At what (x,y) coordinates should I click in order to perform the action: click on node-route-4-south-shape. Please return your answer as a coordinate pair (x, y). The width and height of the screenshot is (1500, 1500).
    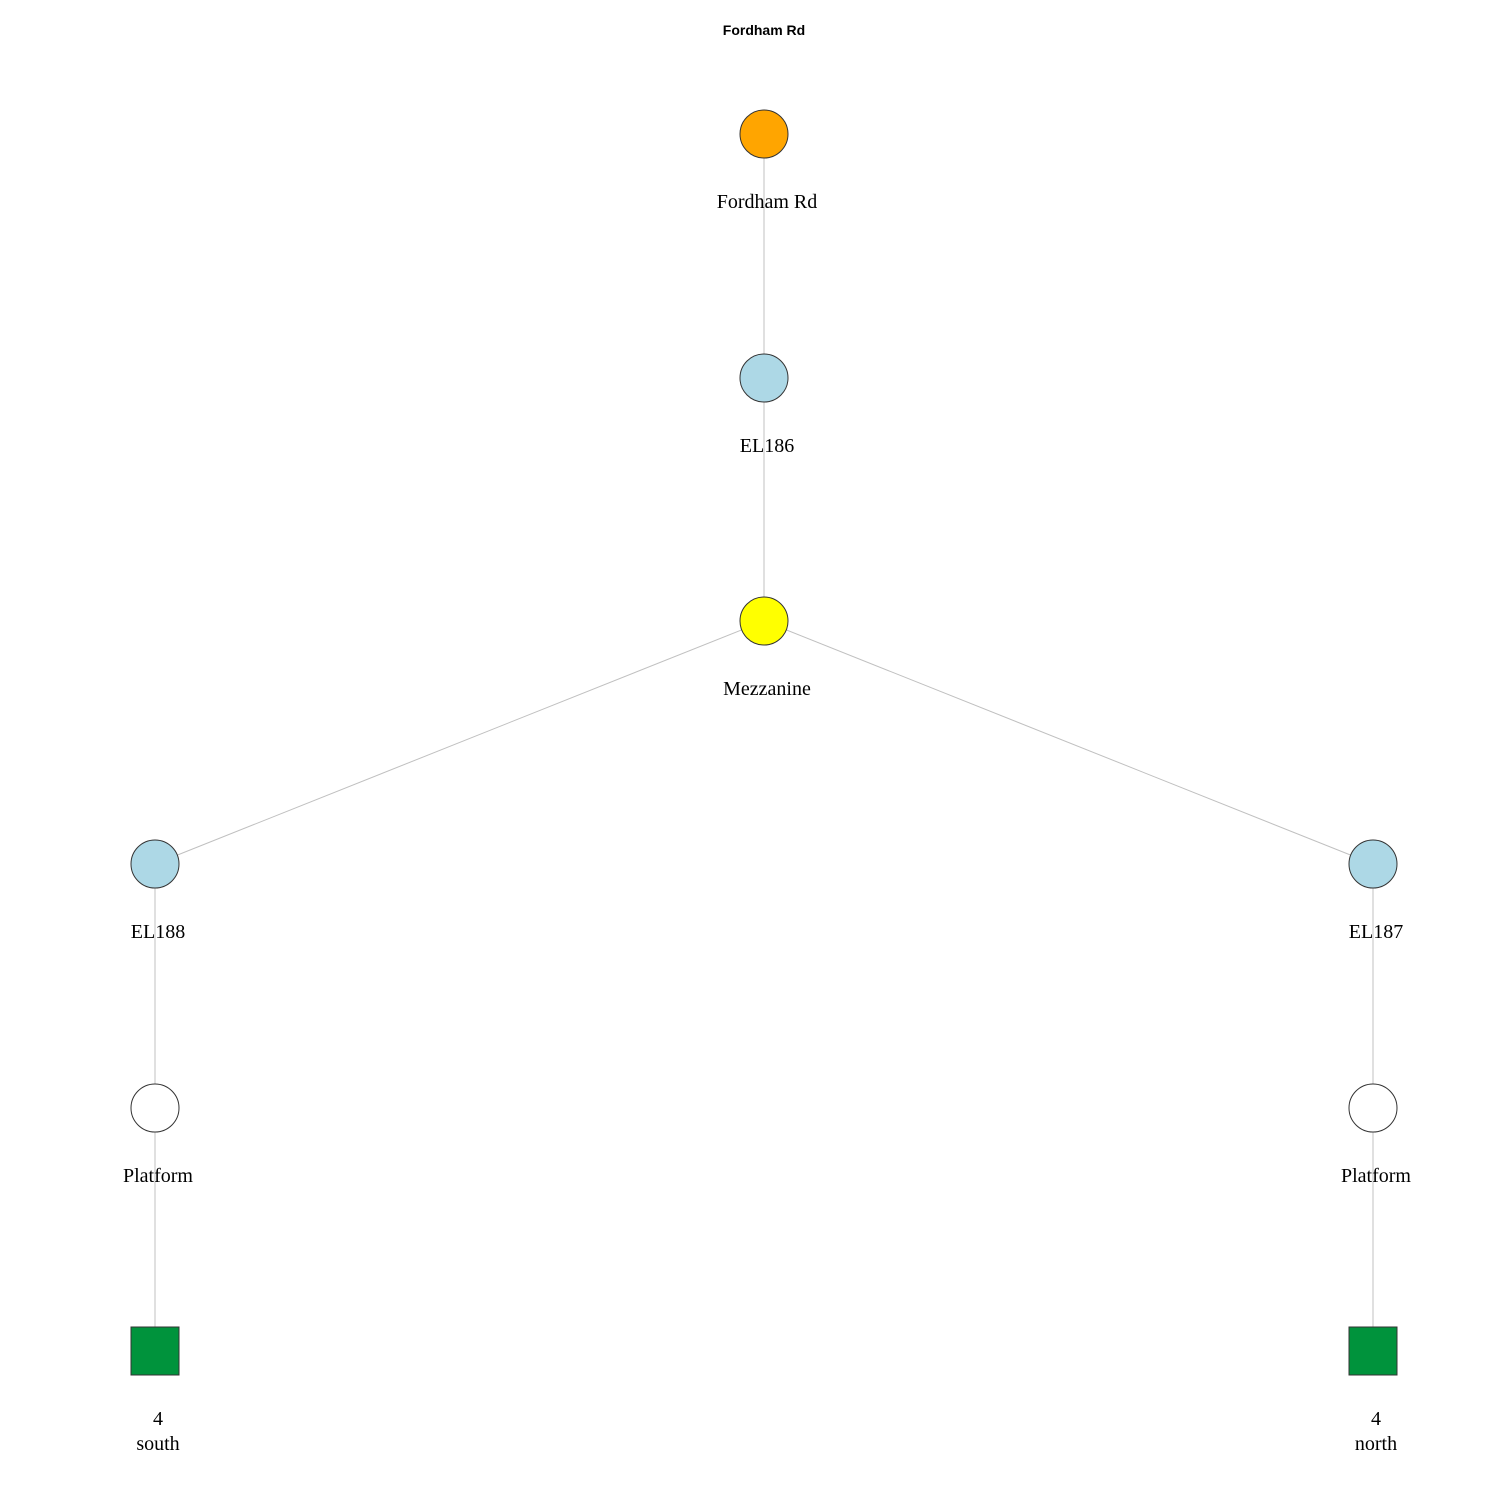
    Looking at the image, I should click on (155, 1351).